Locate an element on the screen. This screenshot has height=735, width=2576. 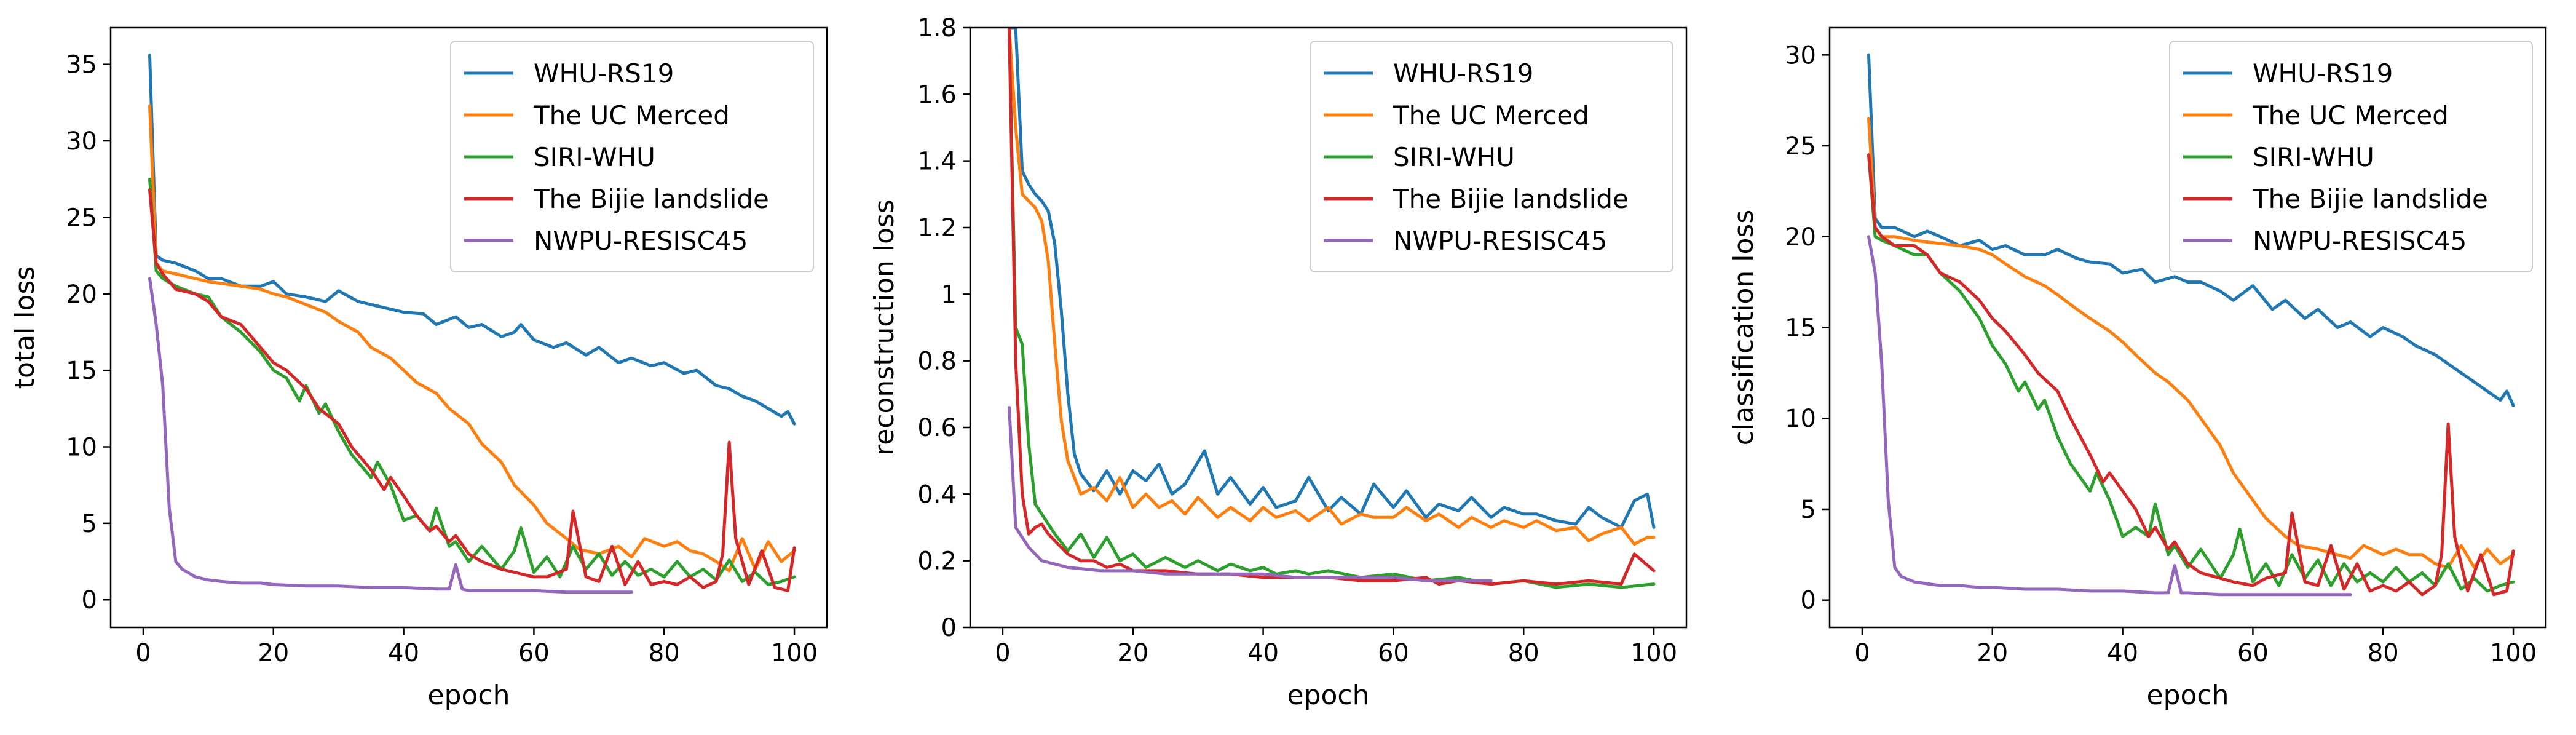
y-tick-label: 0.8 is located at coordinates (937, 362).